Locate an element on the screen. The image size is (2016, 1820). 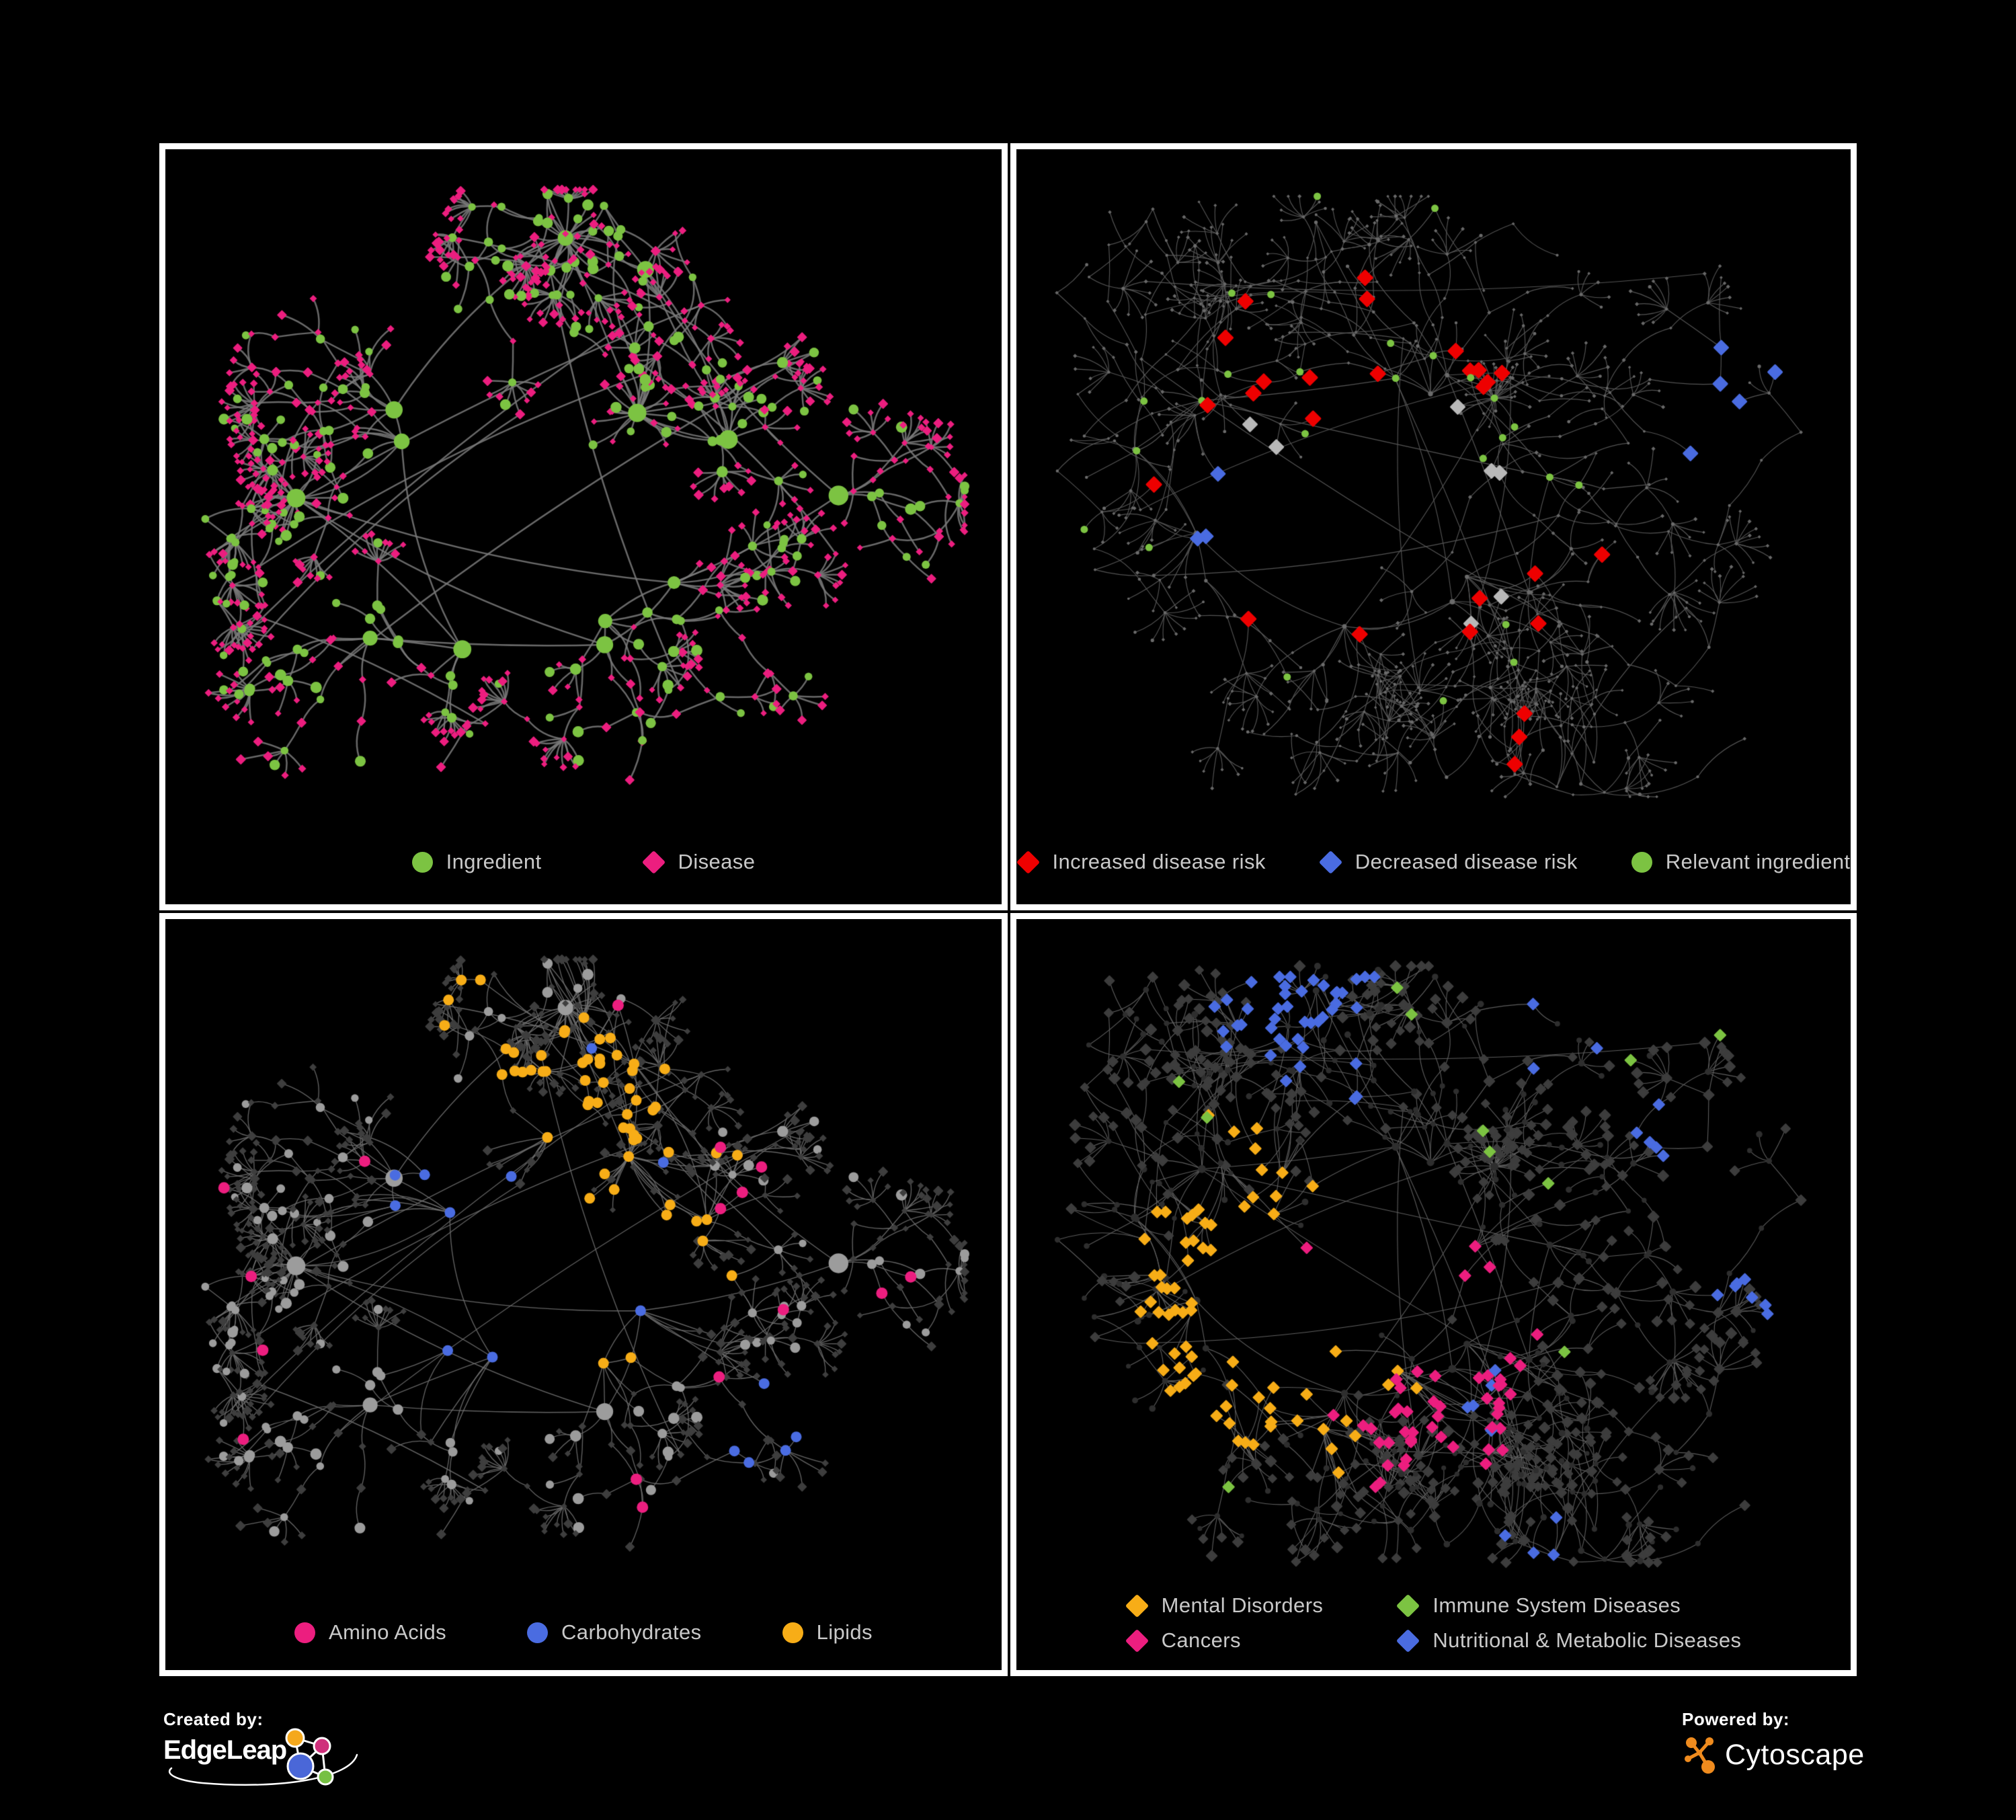
legend-label: Ingredient is located at coordinates (494, 861).